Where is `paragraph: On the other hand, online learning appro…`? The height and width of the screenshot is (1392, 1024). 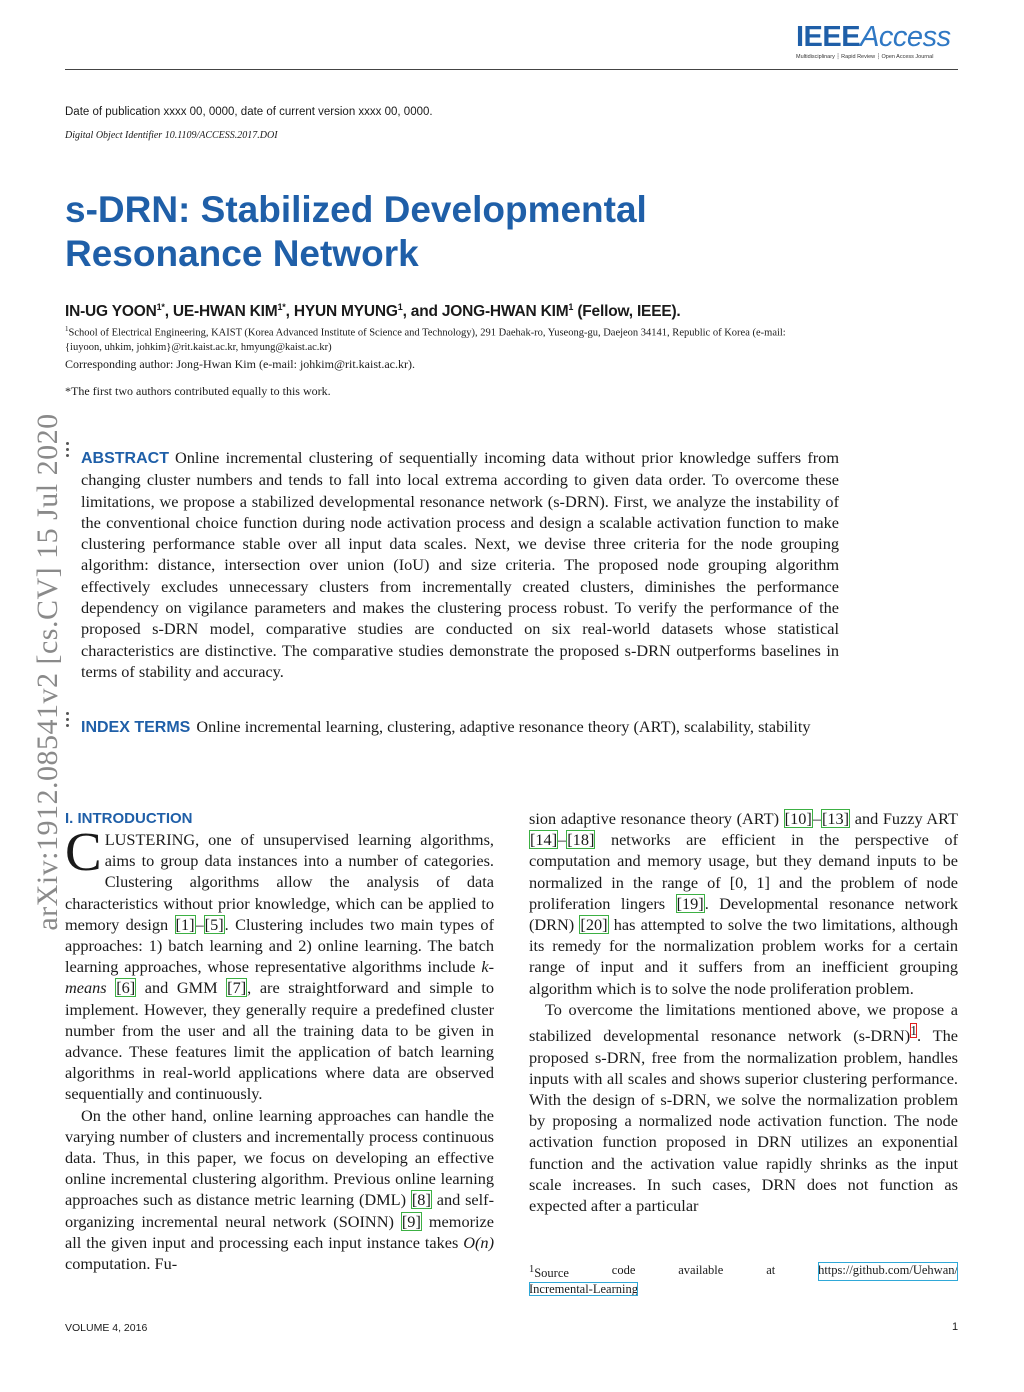 paragraph: On the other hand, online learning appro… is located at coordinates (279, 1189).